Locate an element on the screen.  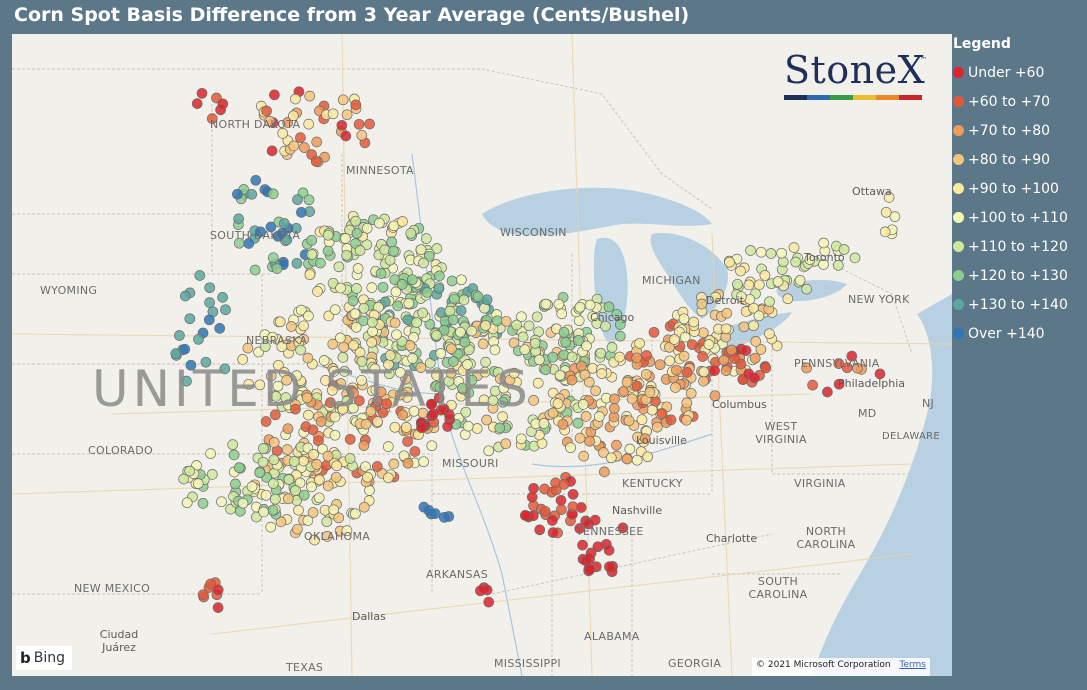
terms-link: Terms is located at coordinates (912, 665).